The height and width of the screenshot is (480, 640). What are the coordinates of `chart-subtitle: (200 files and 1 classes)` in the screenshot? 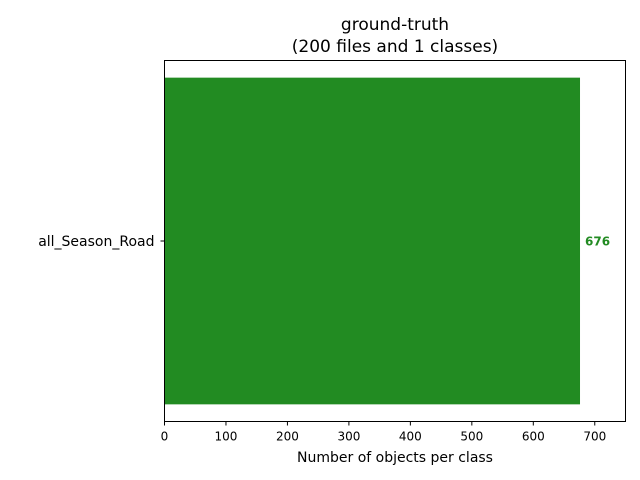 It's located at (395, 47).